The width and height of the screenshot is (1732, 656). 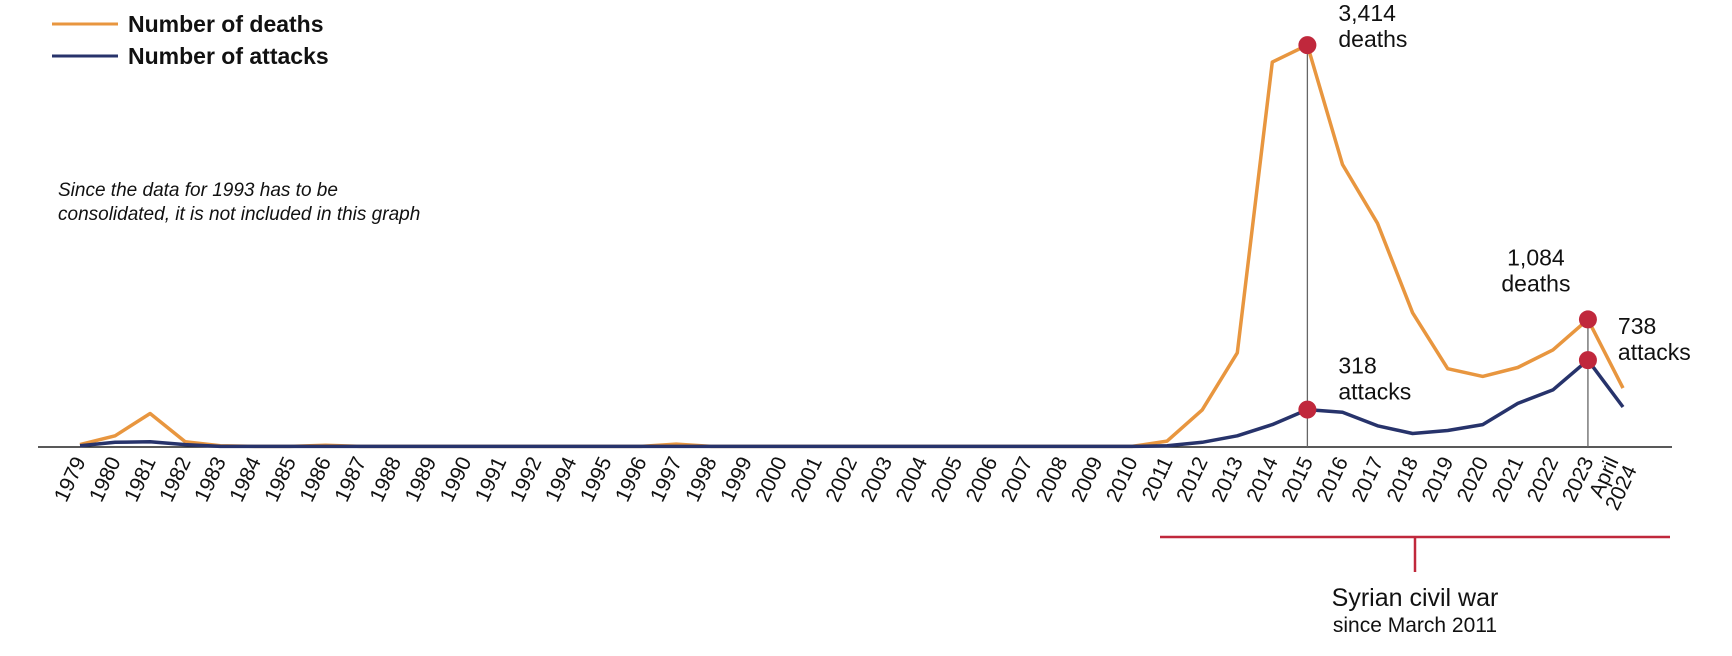 What do you see at coordinates (1087, 479) in the screenshot?
I see `x-tick-label: 2009` at bounding box center [1087, 479].